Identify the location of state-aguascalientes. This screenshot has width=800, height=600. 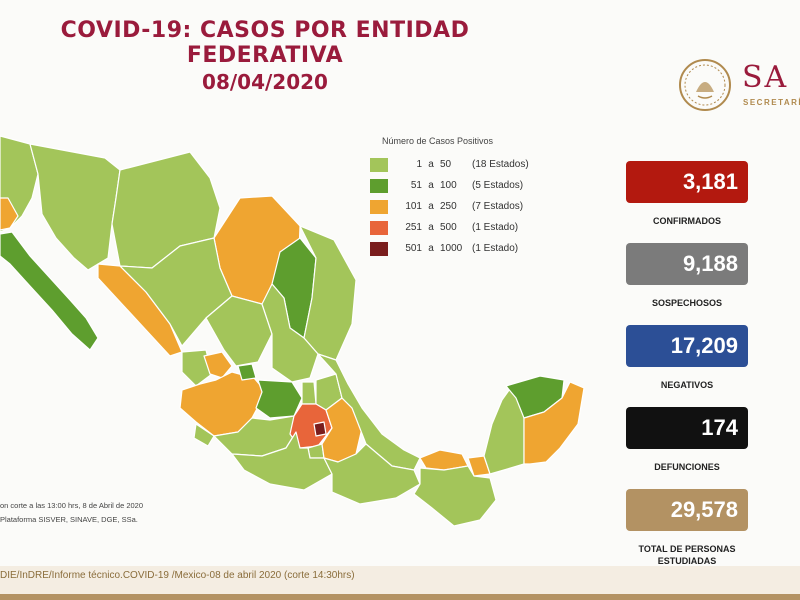
(247, 372).